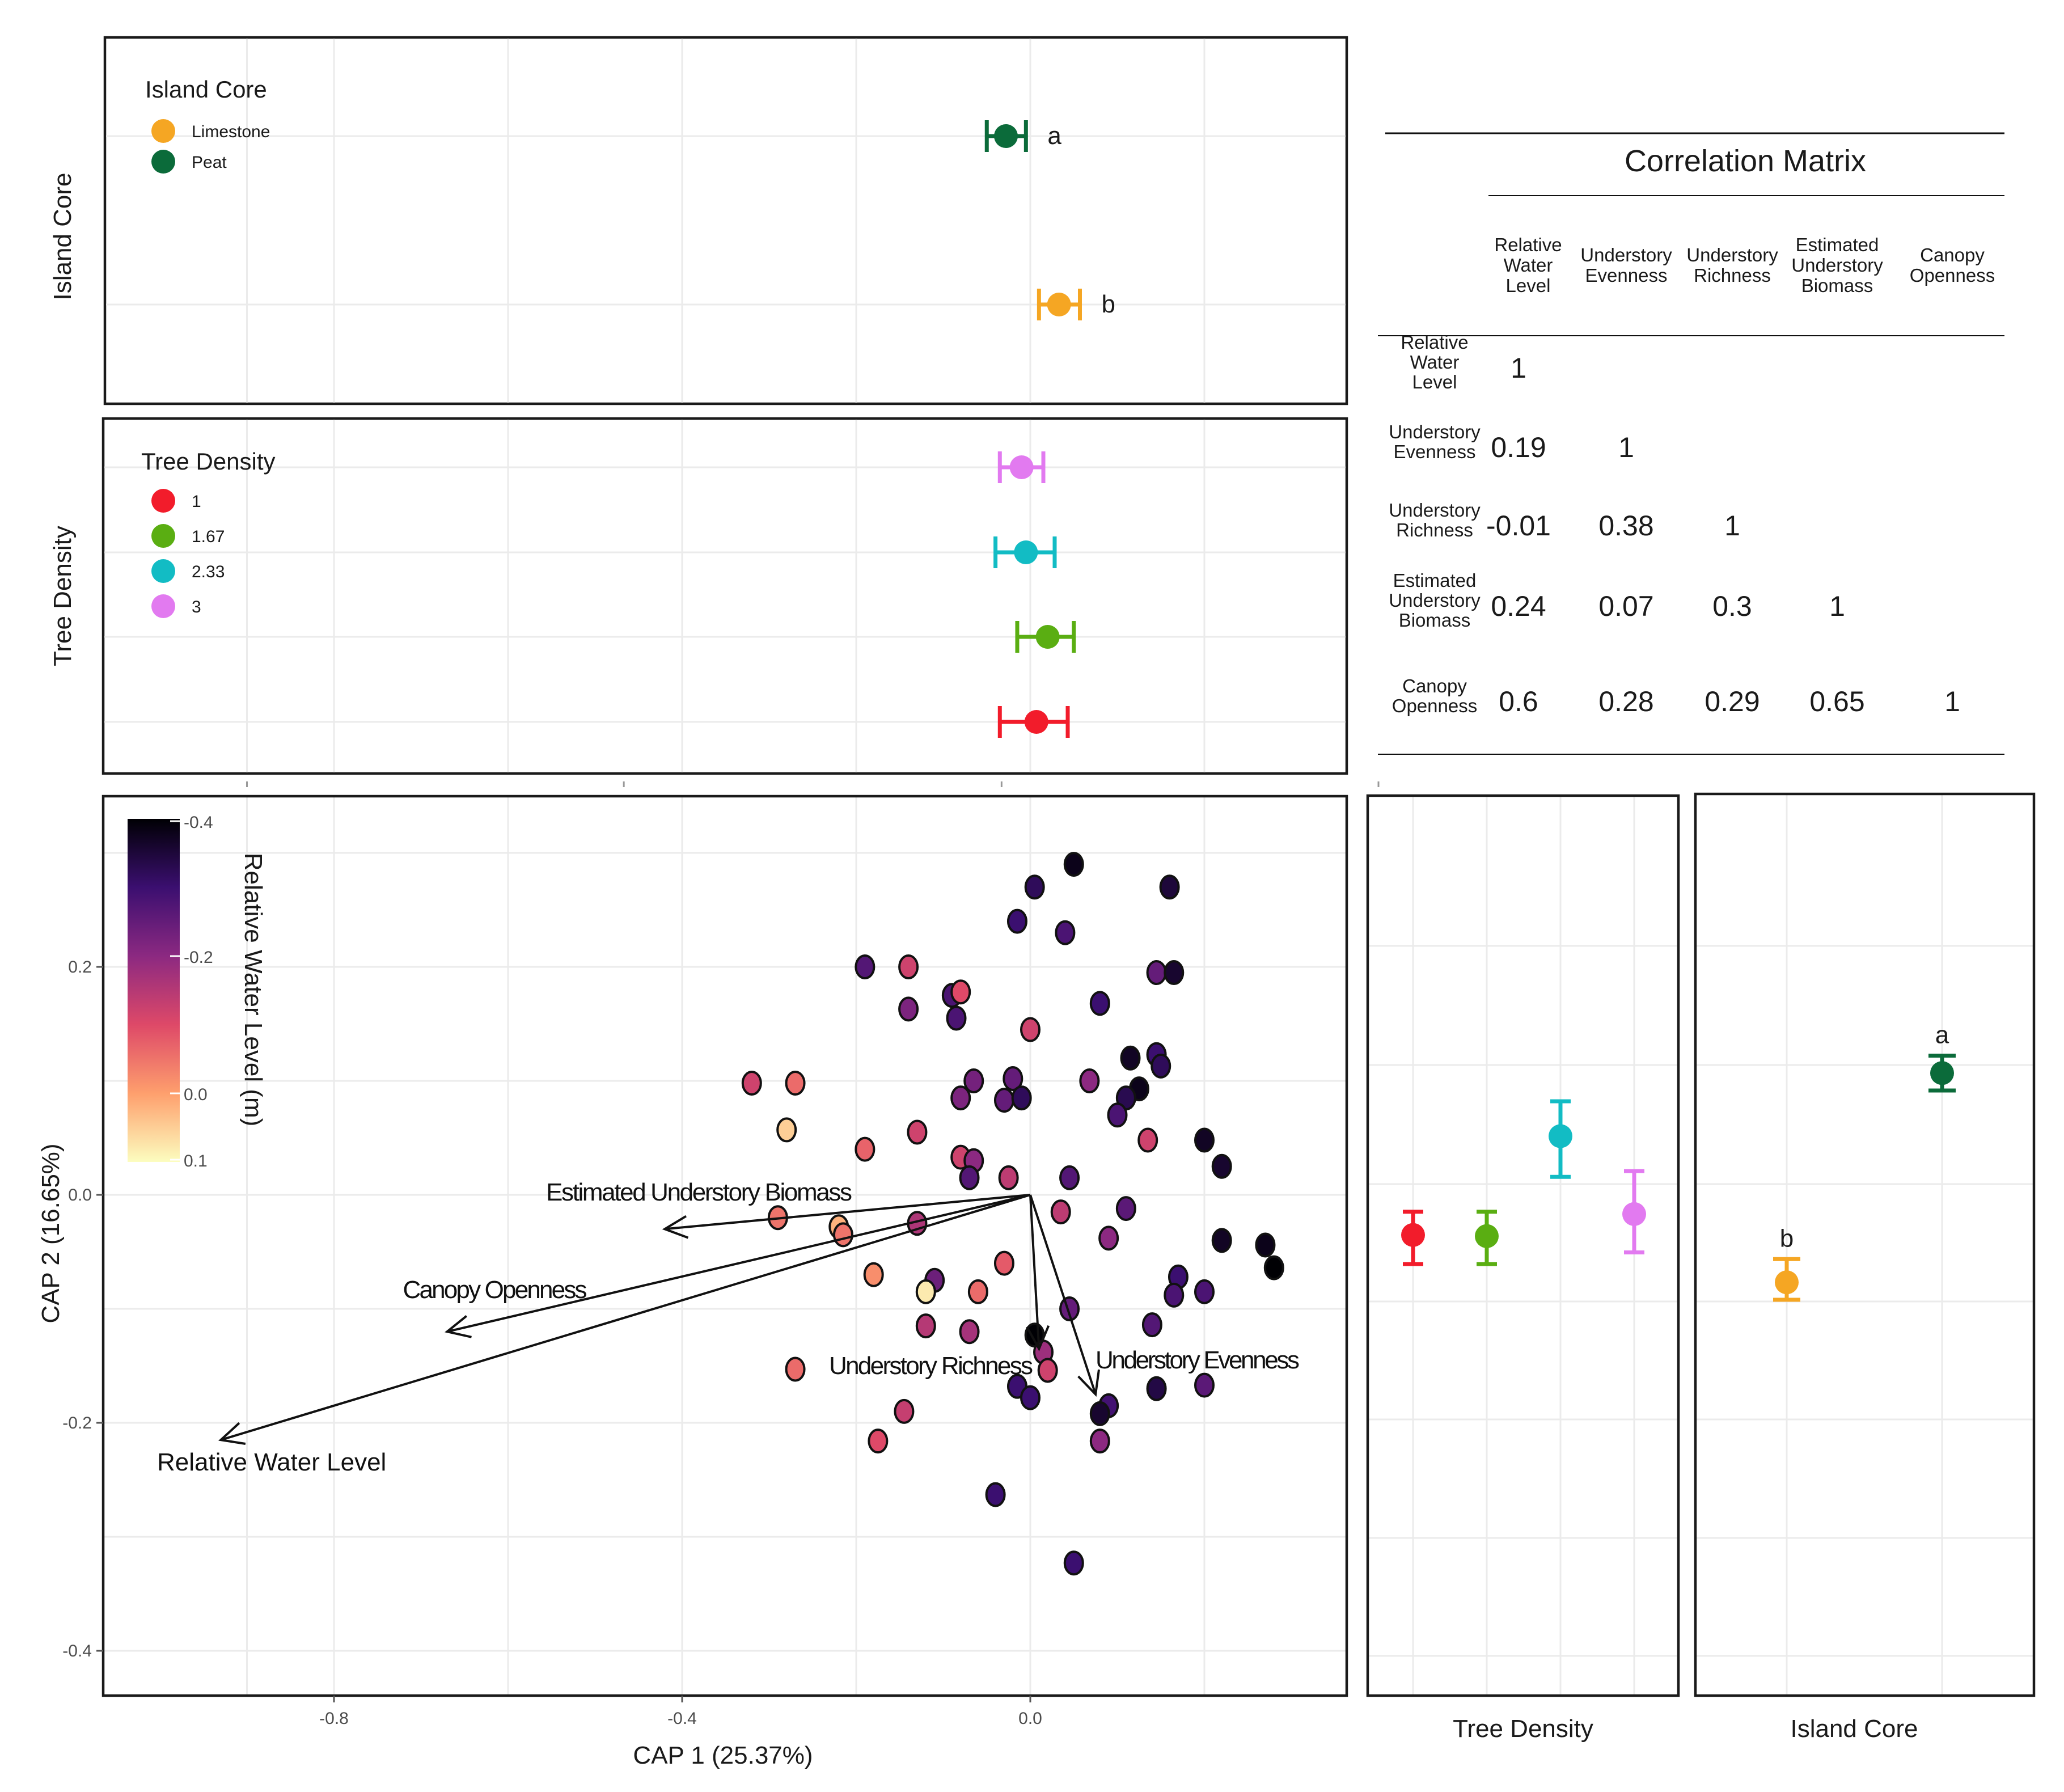 The height and width of the screenshot is (1792, 2064). Describe the element at coordinates (1732, 255) in the screenshot. I see `cm-column-header: Understory` at that location.